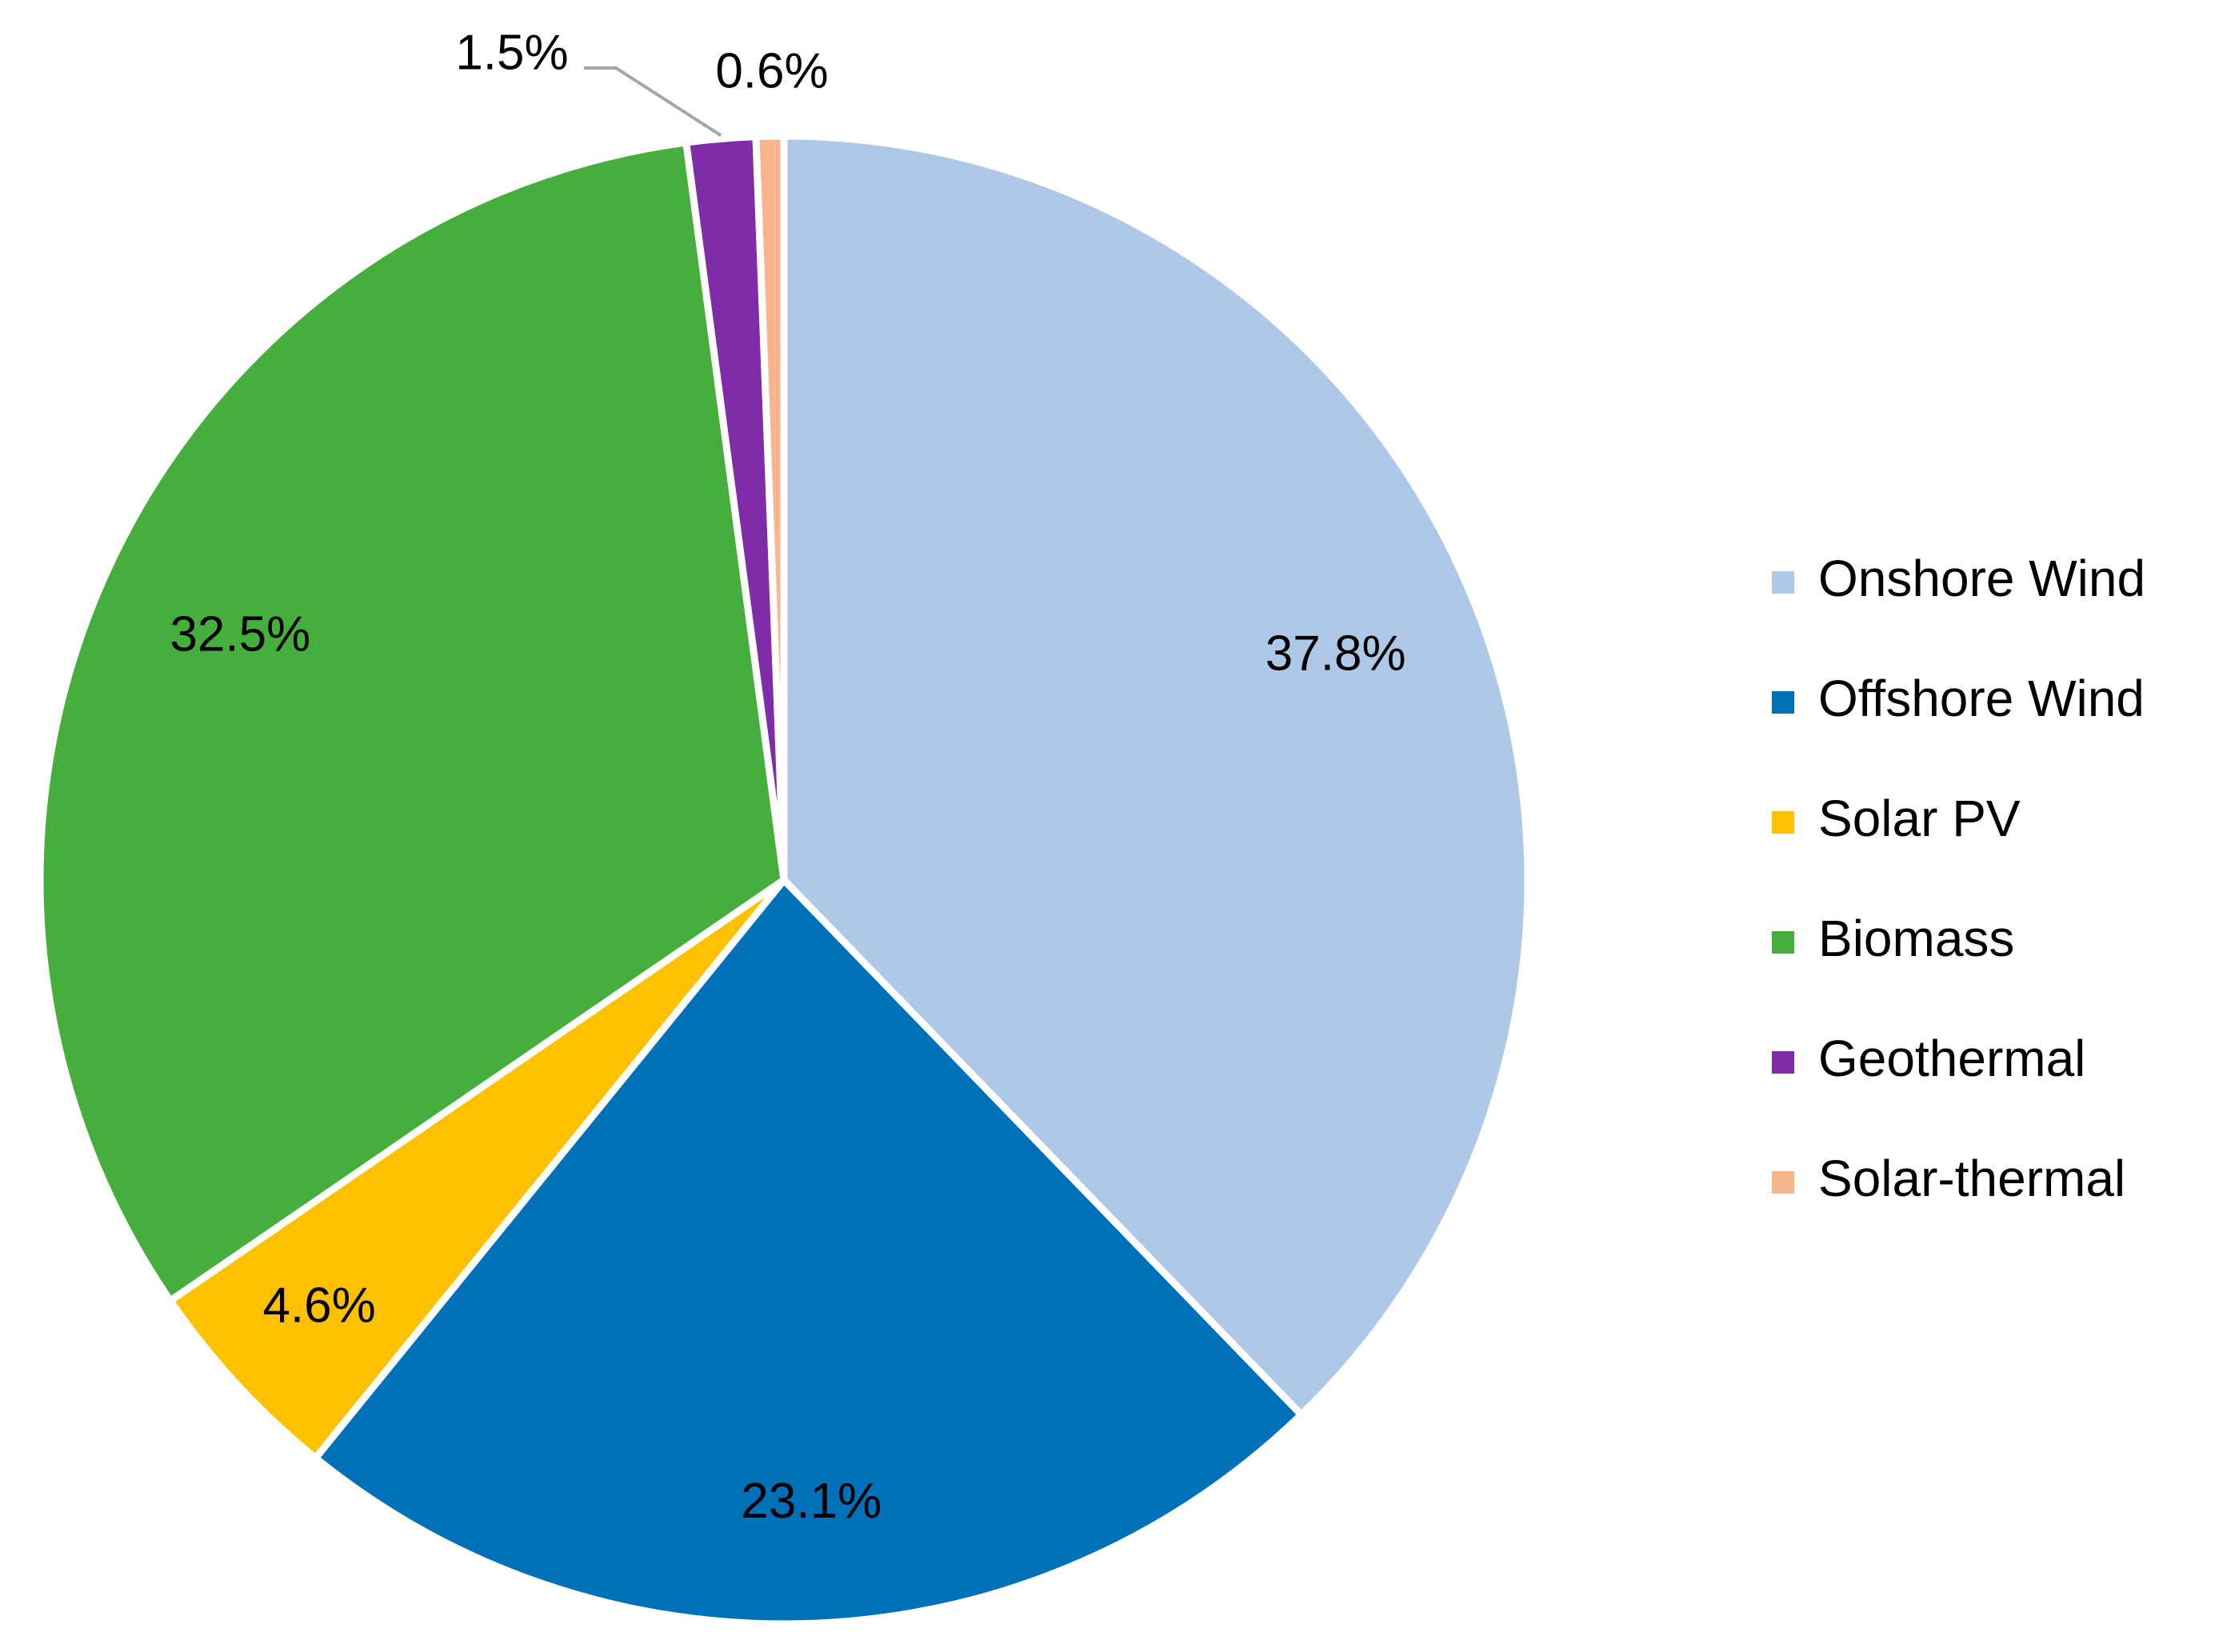 Image resolution: width=2219 pixels, height=1652 pixels. I want to click on pie-slice-solar-thermal, so click(770, 508).